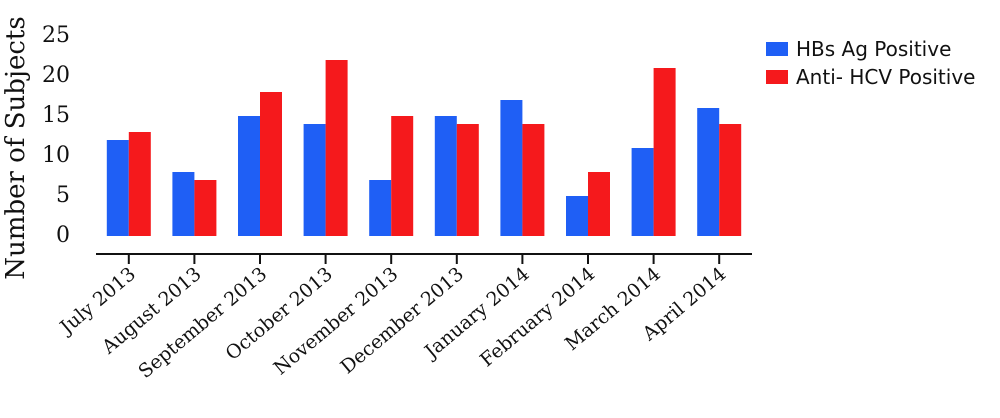 Image resolution: width=1000 pixels, height=418 pixels. What do you see at coordinates (870, 63) in the screenshot?
I see `legend: HBs Ag Positive Anti- HCV Positive` at bounding box center [870, 63].